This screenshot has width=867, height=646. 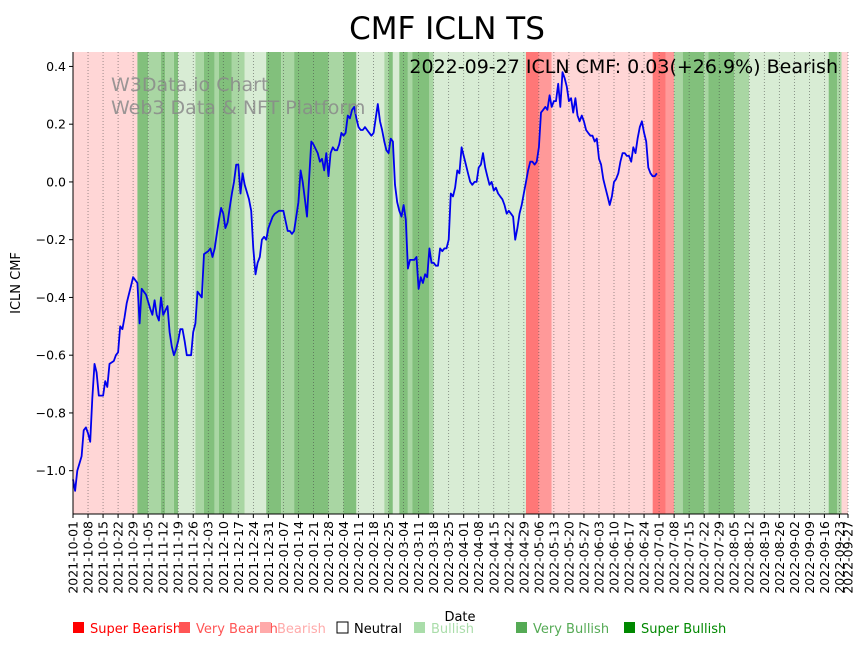 I want to click on legend-label-super-bullish: Super Bullish, so click(x=683, y=629).